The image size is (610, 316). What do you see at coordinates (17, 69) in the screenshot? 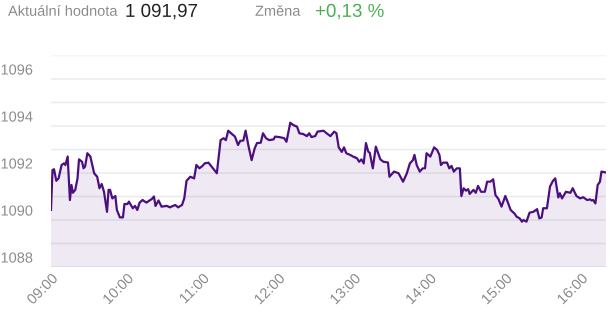
I see `y-tick-label: 1096` at bounding box center [17, 69].